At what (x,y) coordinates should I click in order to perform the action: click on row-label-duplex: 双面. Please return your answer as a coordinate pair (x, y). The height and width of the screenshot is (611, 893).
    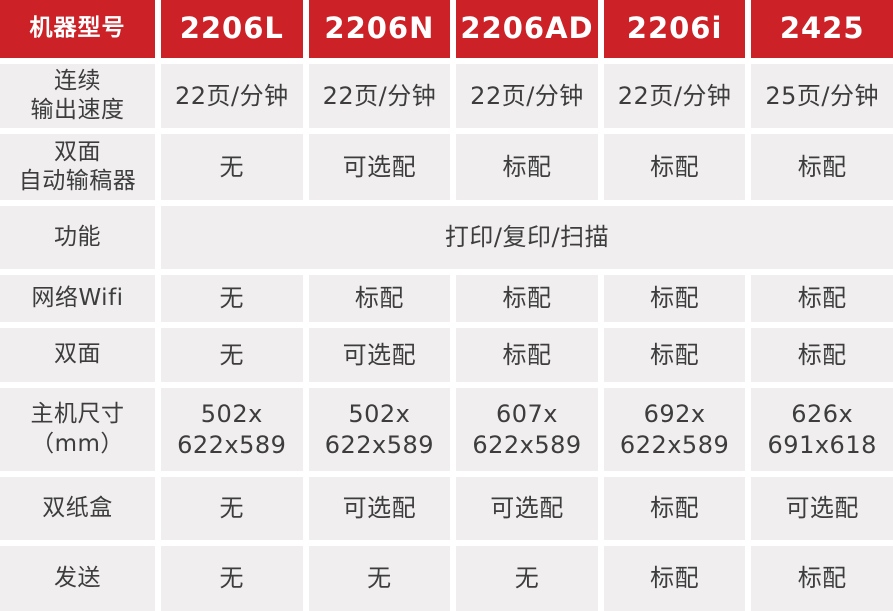
    Looking at the image, I should click on (77, 355).